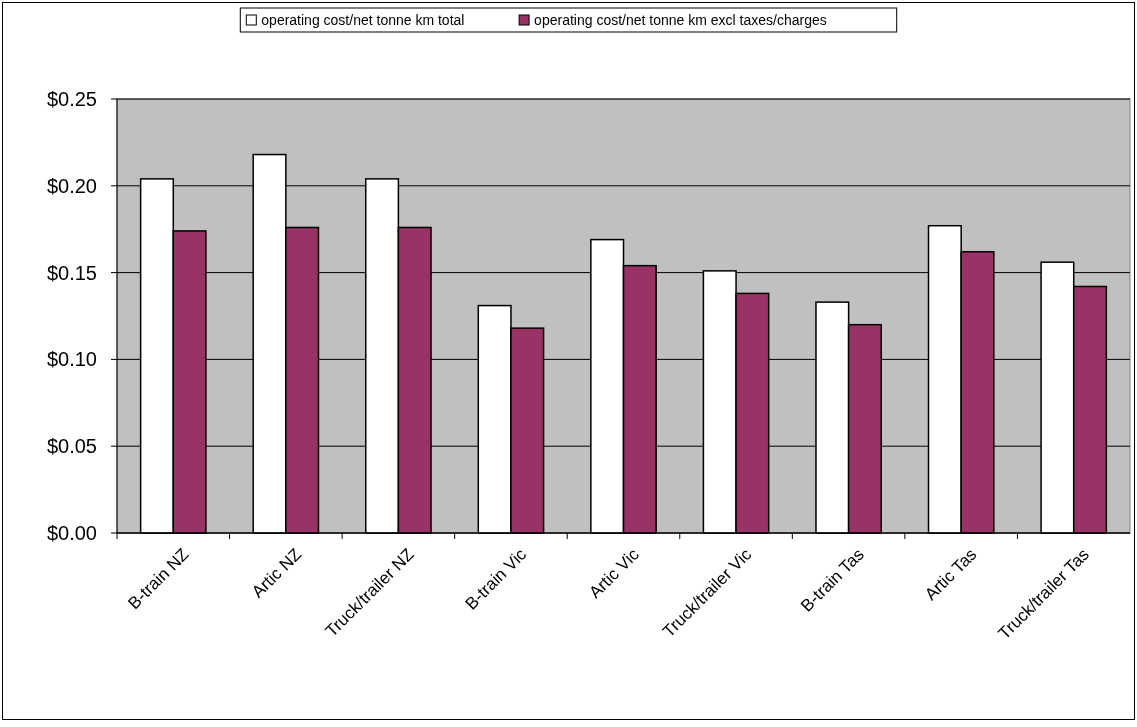 The image size is (1137, 727). What do you see at coordinates (71, 99) in the screenshot?
I see `y-tick-label: $0.25` at bounding box center [71, 99].